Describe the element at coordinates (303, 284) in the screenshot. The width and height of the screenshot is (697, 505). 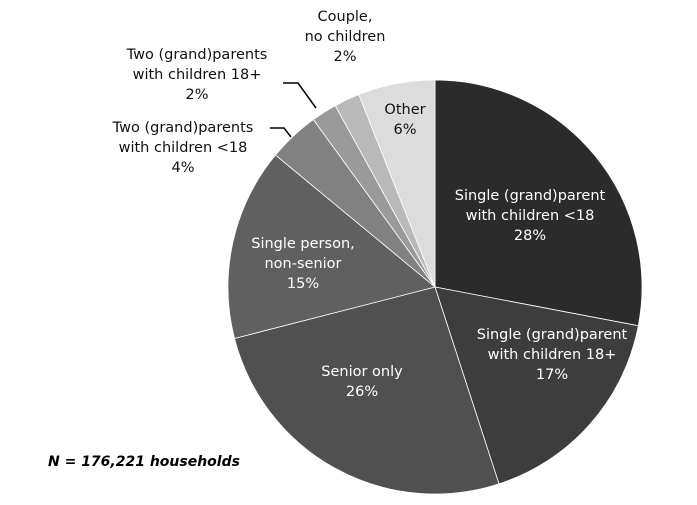
I see `value-label: 15%` at that location.